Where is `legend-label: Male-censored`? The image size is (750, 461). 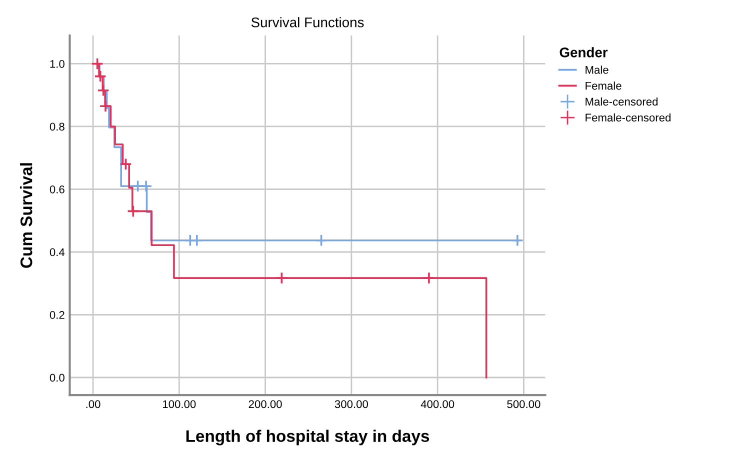
legend-label: Male-censored is located at coordinates (622, 101).